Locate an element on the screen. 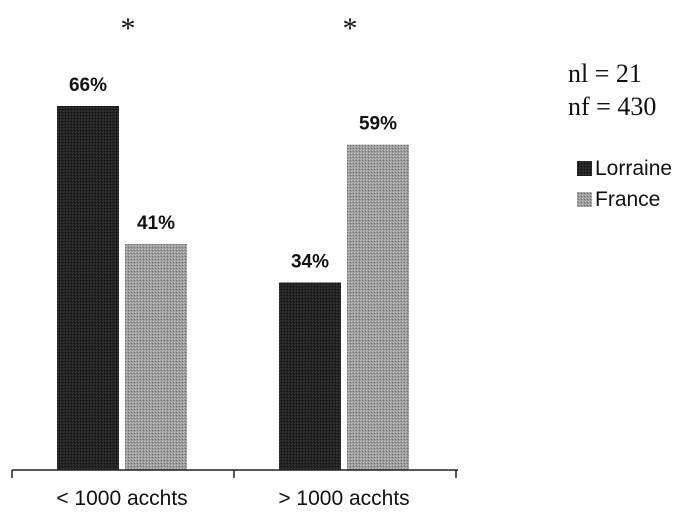 Image resolution: width=700 pixels, height=520 pixels. legend: Lorraine France is located at coordinates (624, 184).